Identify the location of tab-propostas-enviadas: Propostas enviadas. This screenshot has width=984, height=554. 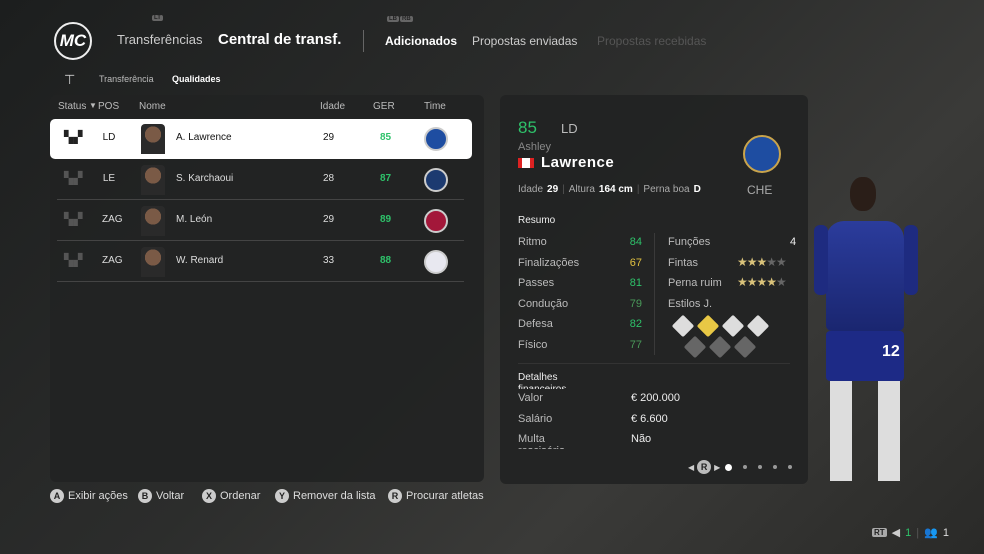
(525, 41).